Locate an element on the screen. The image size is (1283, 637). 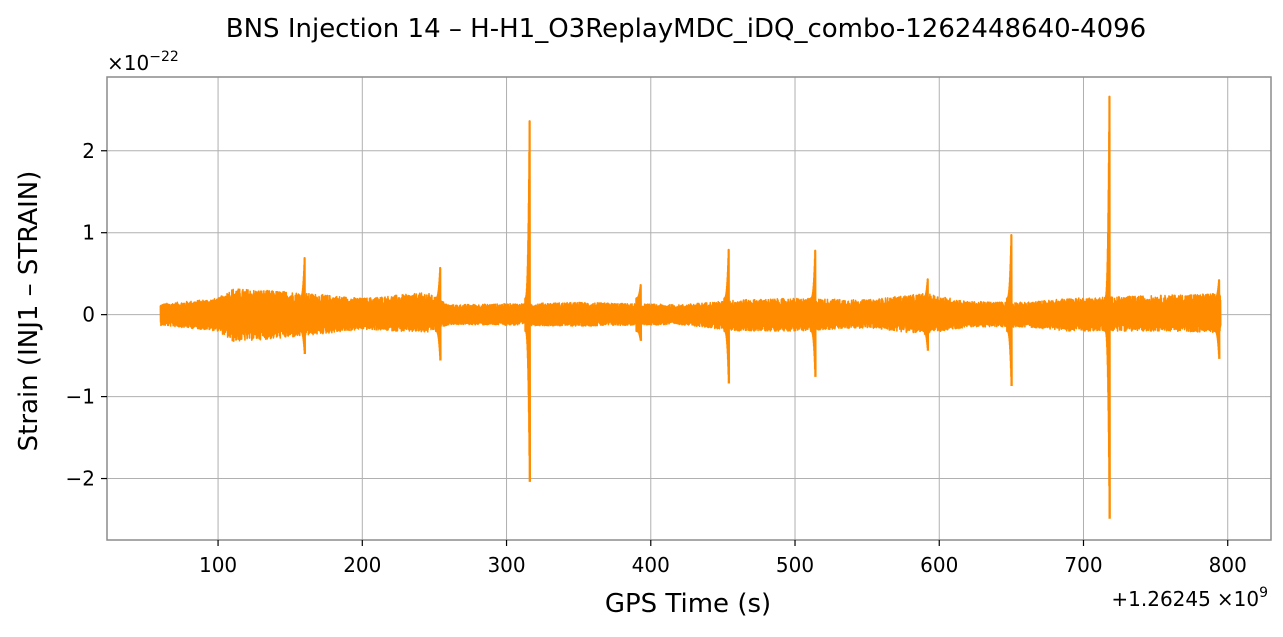
svg-text:+1.26245×109: +1.26245 ×109 is located at coordinates (1189, 598).